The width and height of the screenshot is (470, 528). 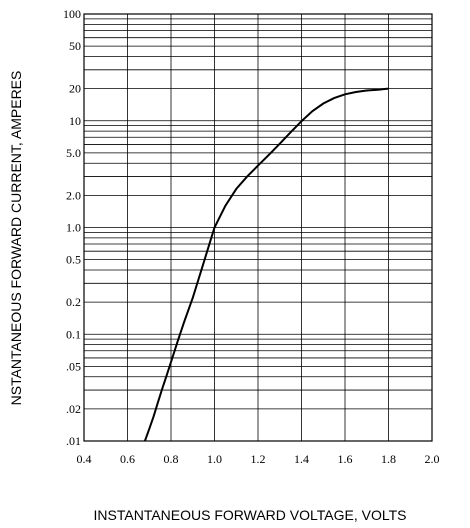 I want to click on y-tick-labels: 100 50 20 10 5.0 2.0 1.0 0.5 0.2 0.1 .05 .02 .01, so click(x=72, y=227).